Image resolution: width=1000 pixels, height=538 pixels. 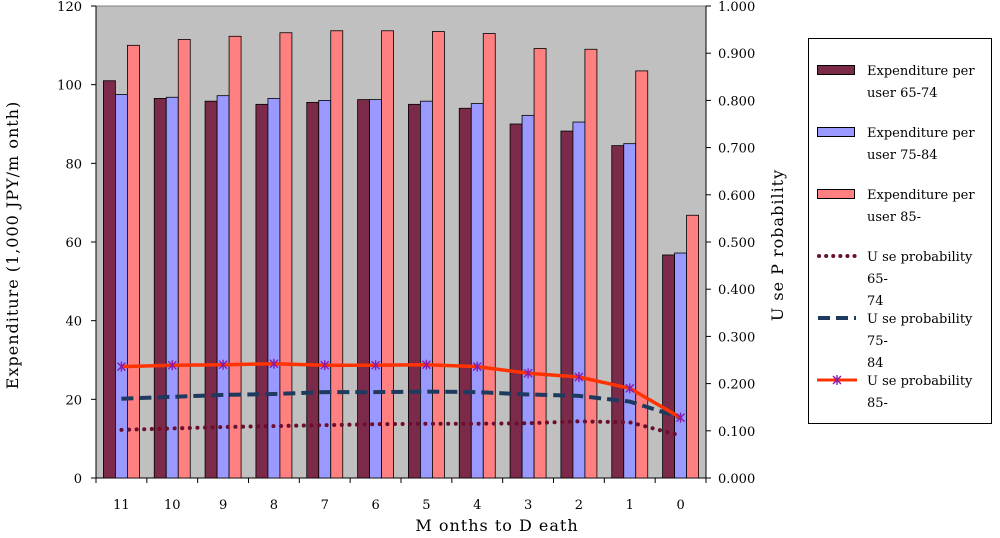 I want to click on x-tick-label: 7, so click(x=325, y=505).